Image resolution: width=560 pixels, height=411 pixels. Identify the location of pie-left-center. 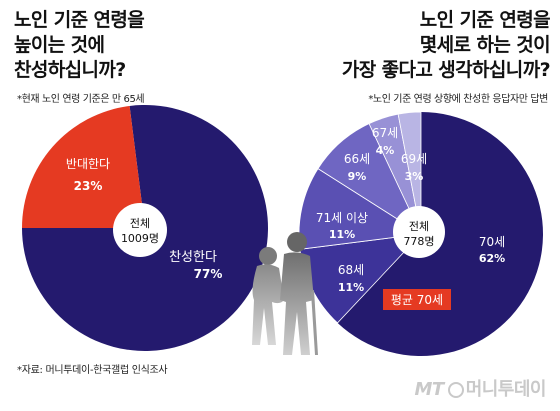
(140, 230).